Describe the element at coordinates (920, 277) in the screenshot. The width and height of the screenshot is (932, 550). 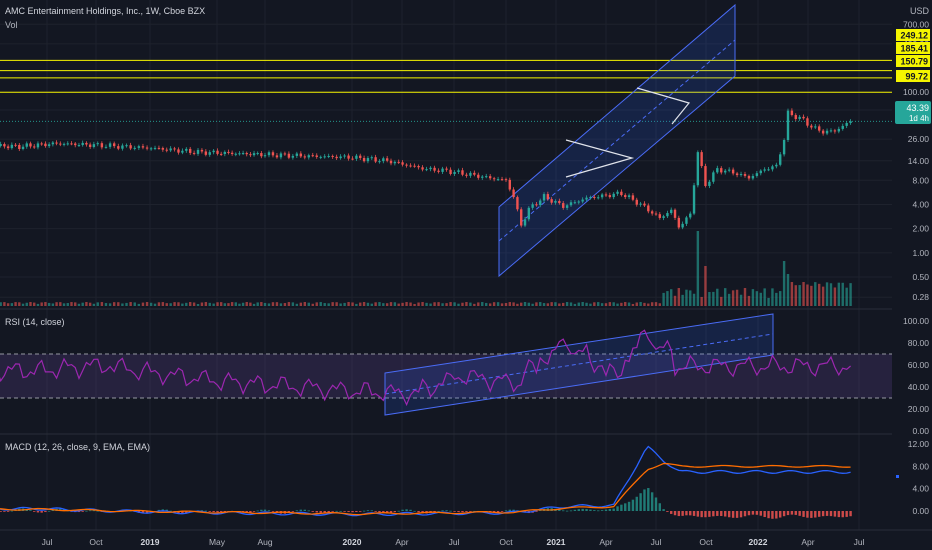
I see `price-tick-label: 0.50` at that location.